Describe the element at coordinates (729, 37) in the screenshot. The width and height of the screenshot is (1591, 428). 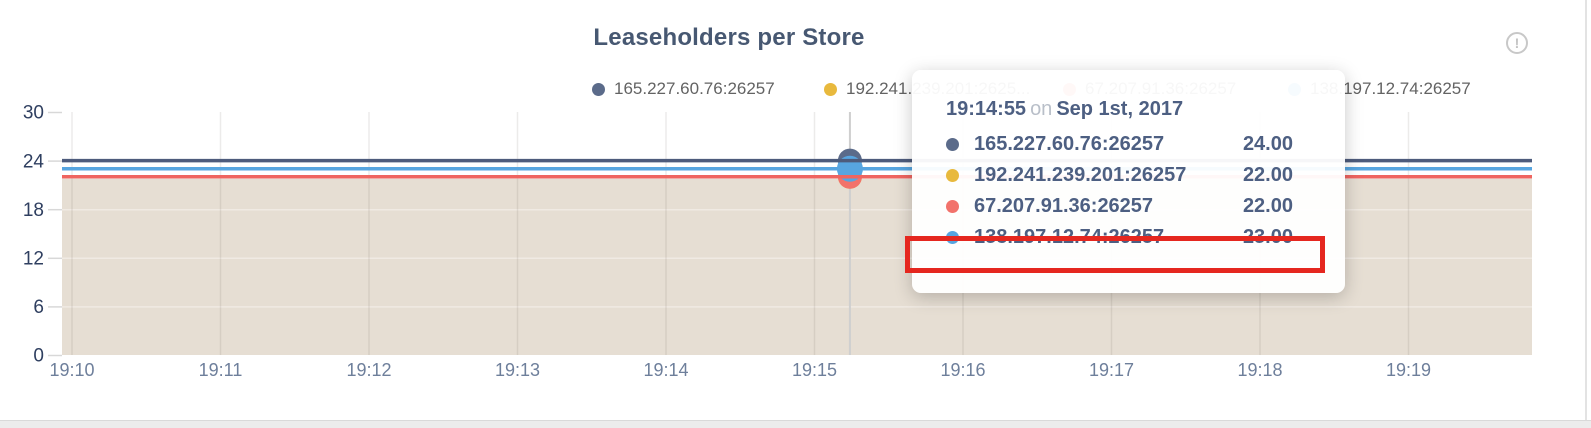
I see `chart-title: Leaseholders per Store` at that location.